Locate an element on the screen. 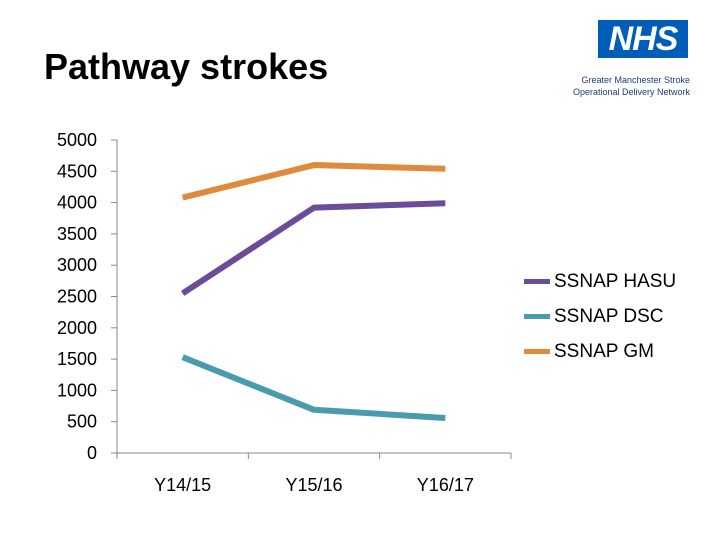 The image size is (720, 540). x-axis: Y14/15 Y15/16 Y16/17 is located at coordinates (314, 473).